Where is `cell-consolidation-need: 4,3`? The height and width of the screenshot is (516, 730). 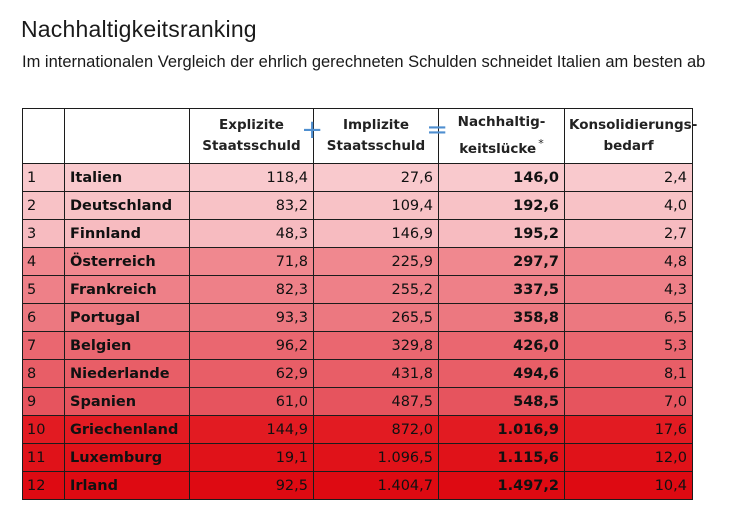
cell-consolidation-need: 4,3 is located at coordinates (628, 289).